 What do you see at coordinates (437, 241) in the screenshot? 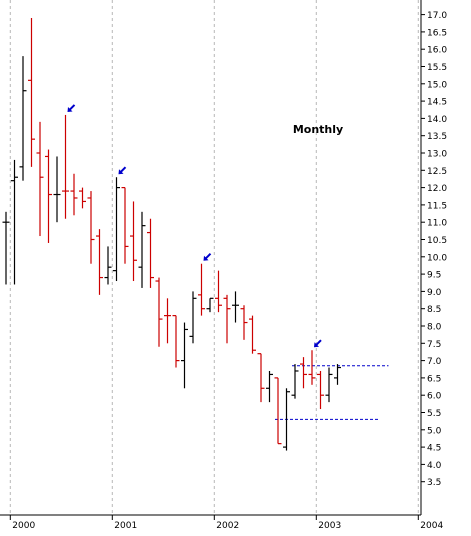
I see `y-tick-label: 10.5` at bounding box center [437, 241].